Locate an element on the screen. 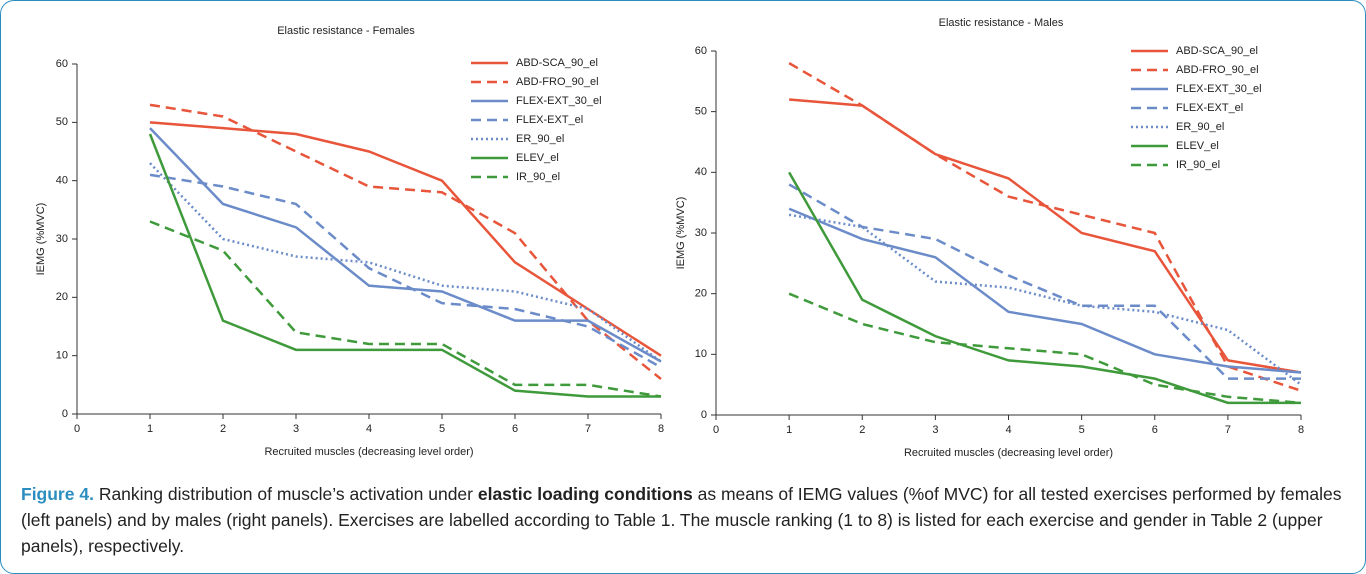 The height and width of the screenshot is (574, 1366). caption-label: Figure 4. is located at coordinates (57, 494).